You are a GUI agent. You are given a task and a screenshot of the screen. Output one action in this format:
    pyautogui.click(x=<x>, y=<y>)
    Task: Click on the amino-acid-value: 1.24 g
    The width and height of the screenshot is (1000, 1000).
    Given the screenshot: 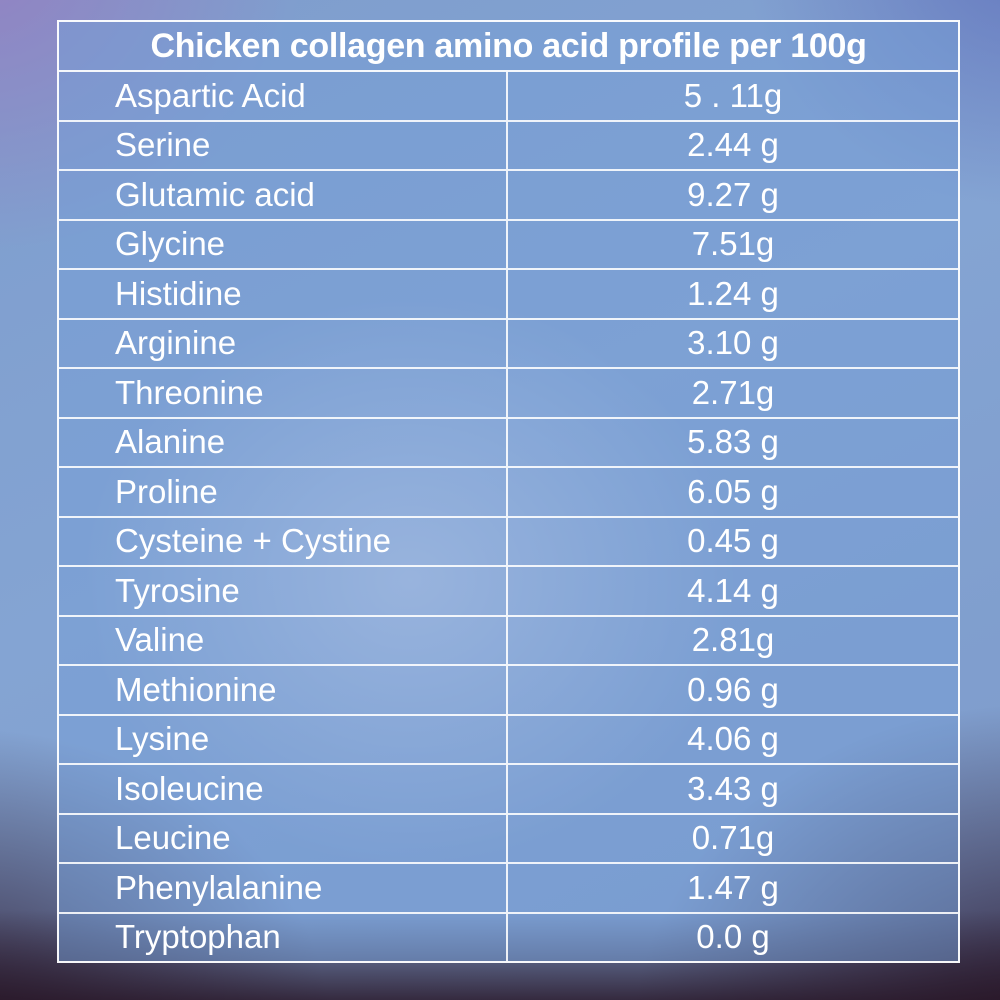 What is the action you would take?
    pyautogui.click(x=733, y=293)
    